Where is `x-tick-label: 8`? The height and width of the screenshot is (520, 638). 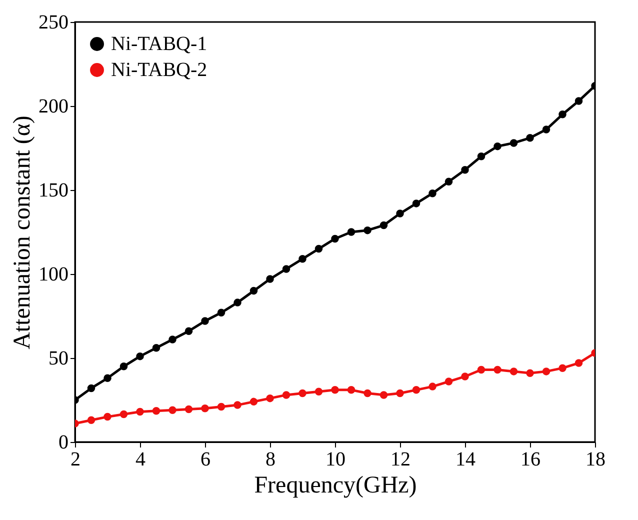
x-tick-label: 8 is located at coordinates (271, 459).